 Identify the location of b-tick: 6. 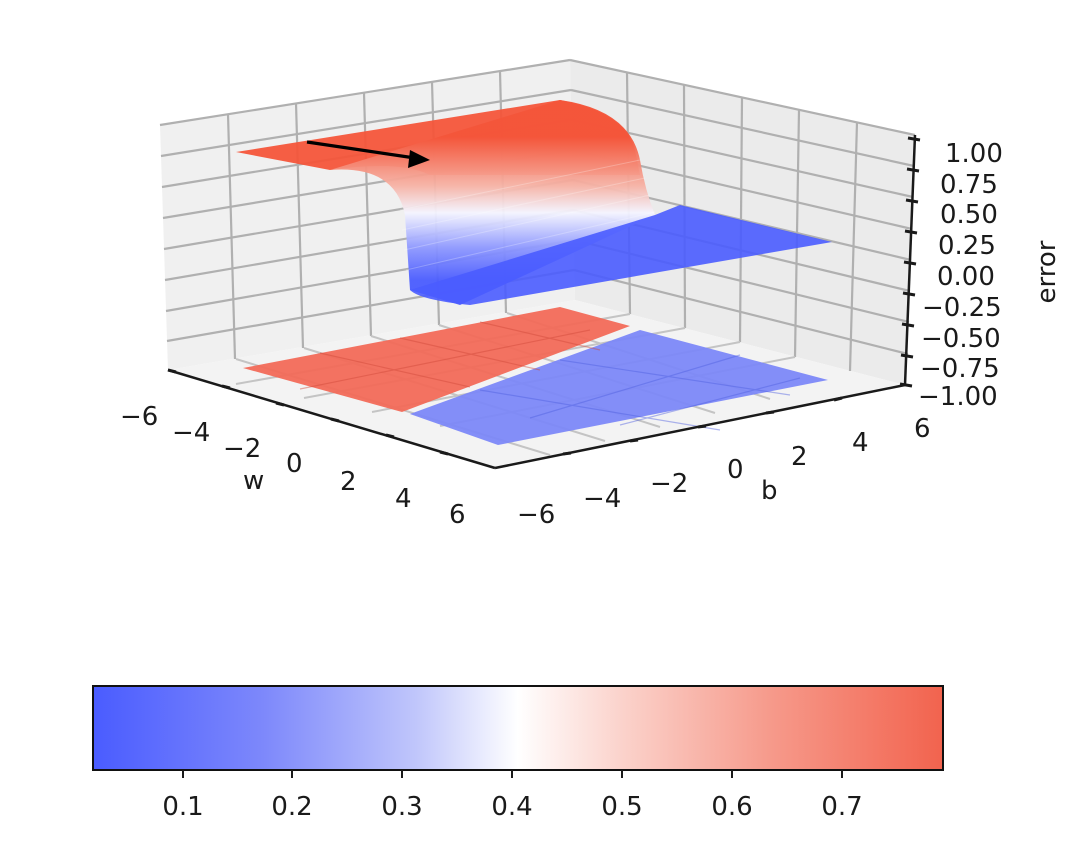
(922, 429).